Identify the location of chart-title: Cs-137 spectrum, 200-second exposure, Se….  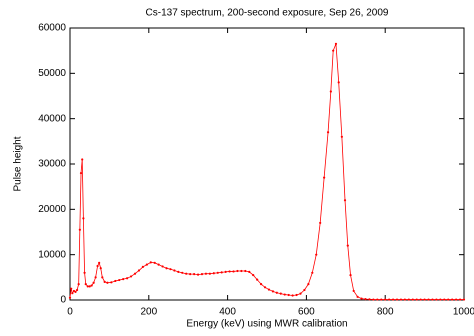
(267, 13).